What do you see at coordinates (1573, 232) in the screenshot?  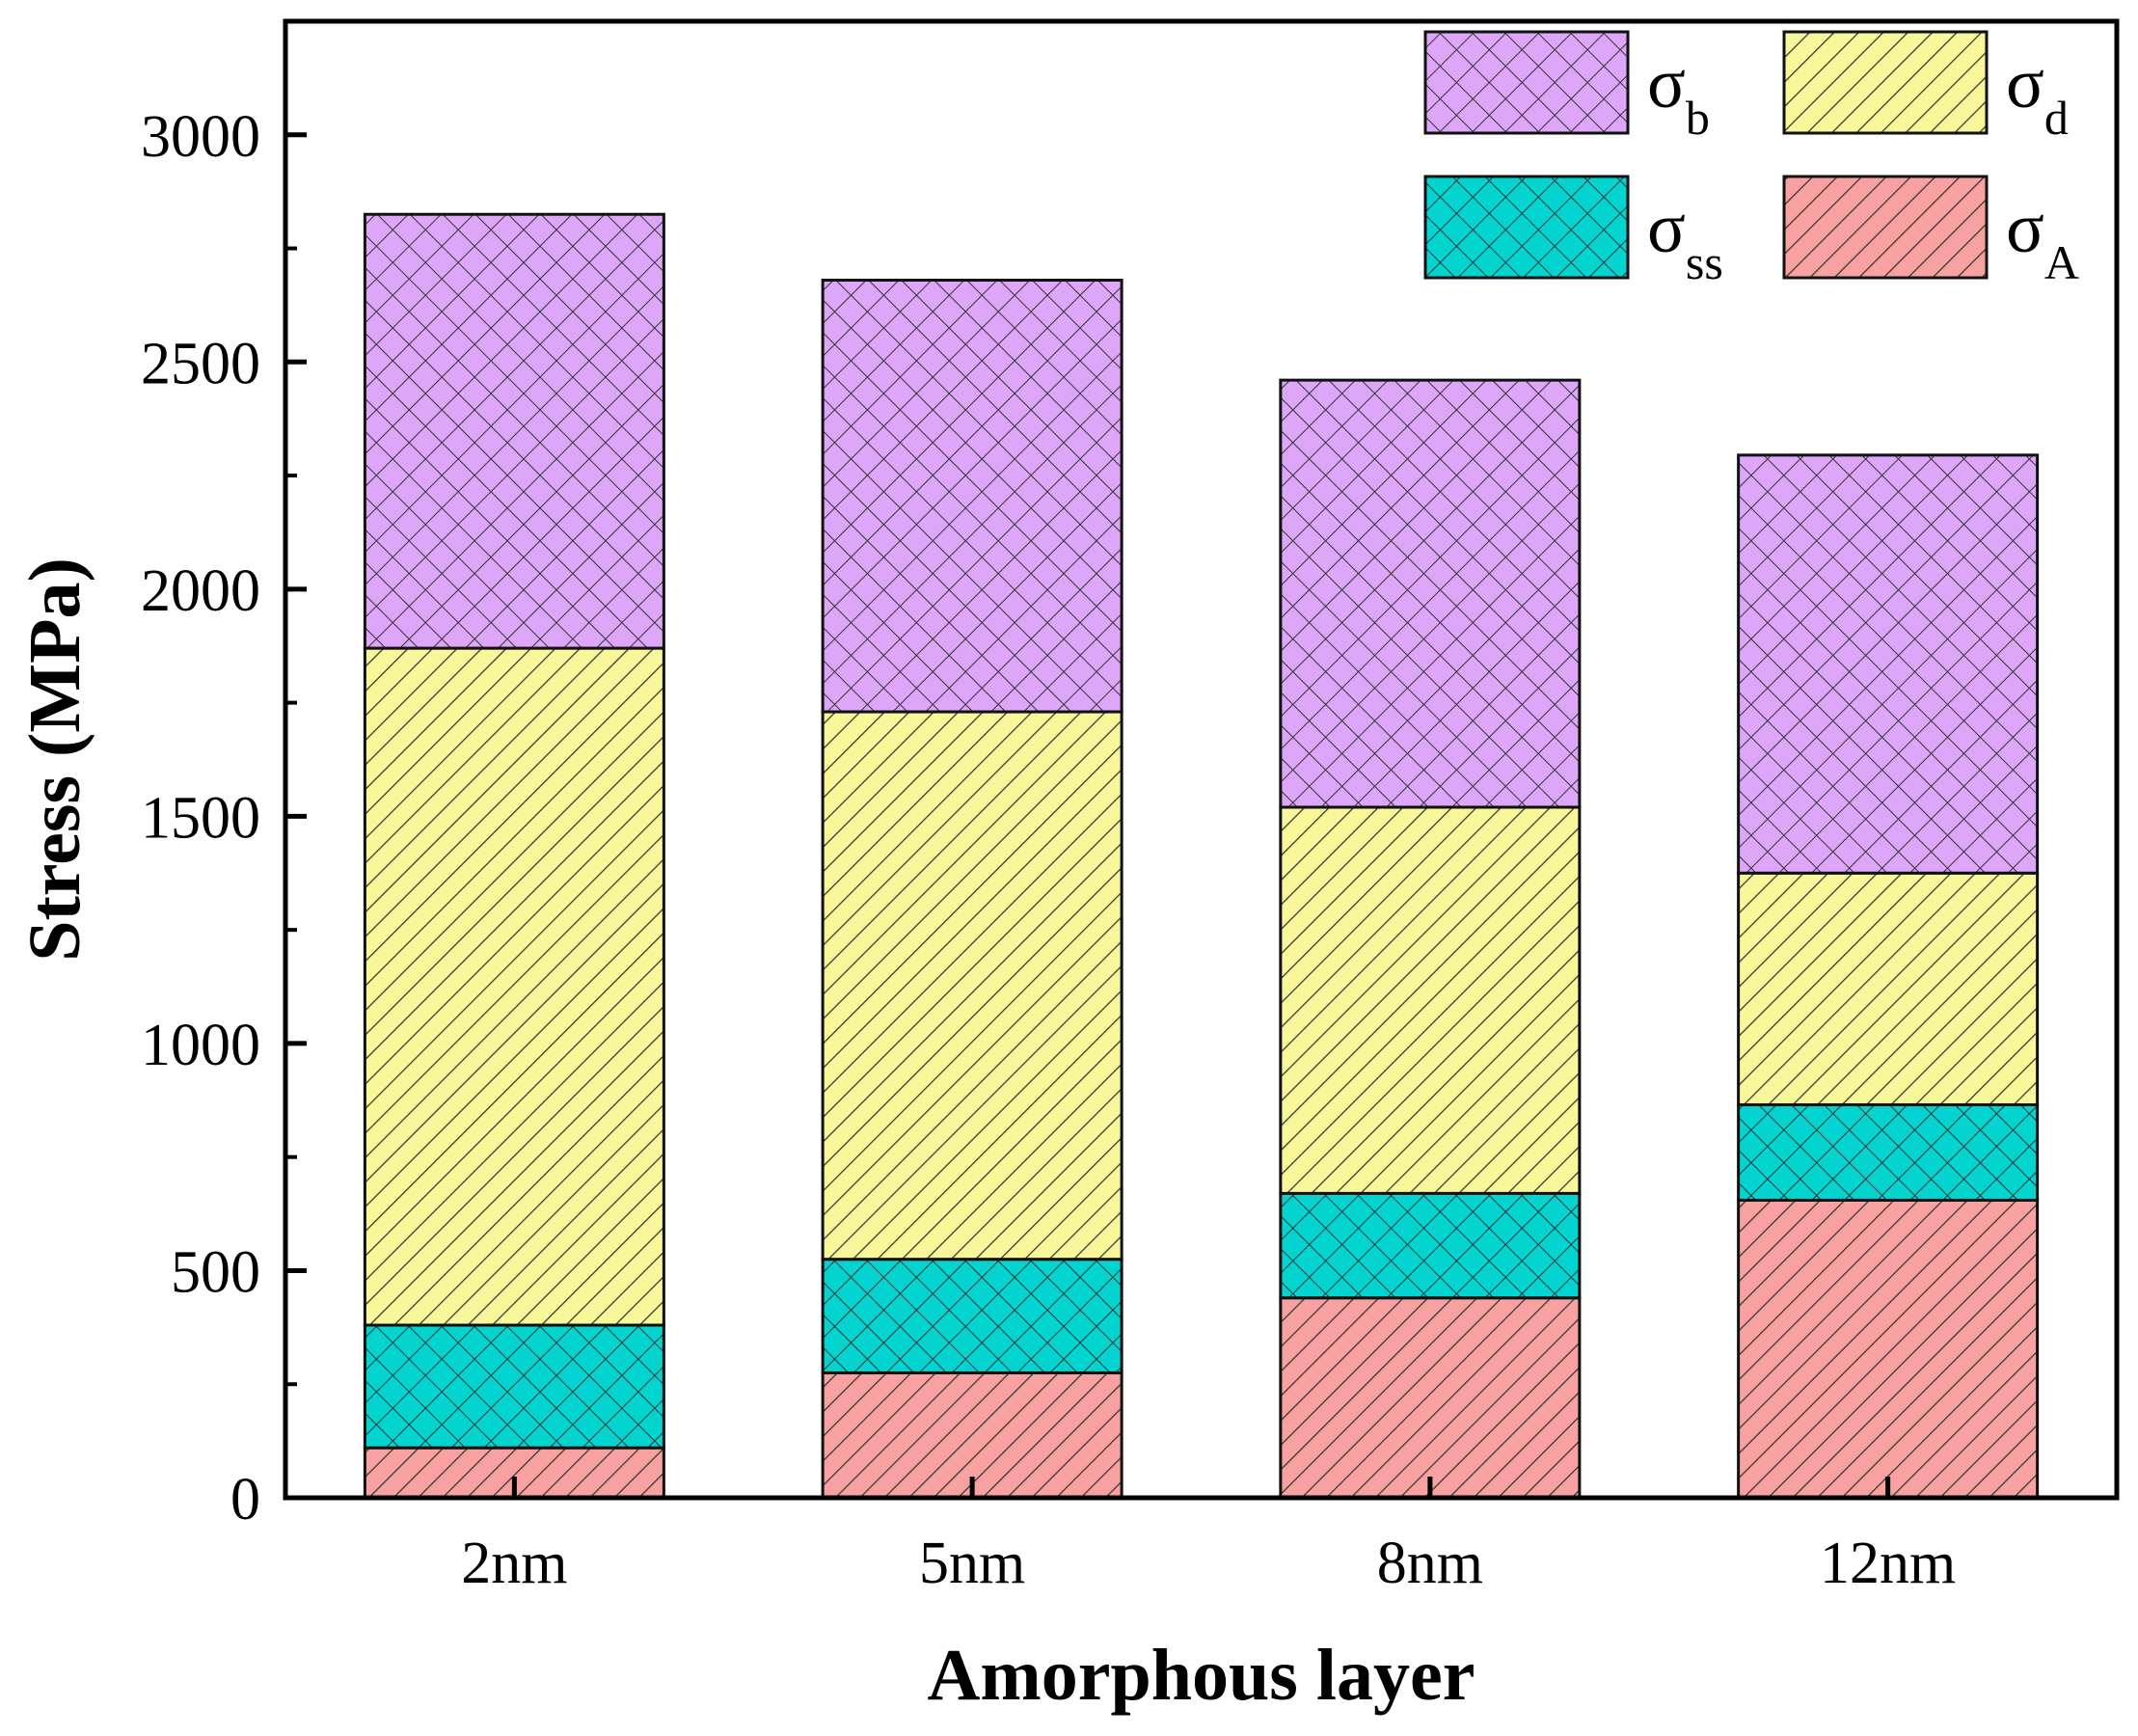 I see `legend-item-σss: σss` at bounding box center [1573, 232].